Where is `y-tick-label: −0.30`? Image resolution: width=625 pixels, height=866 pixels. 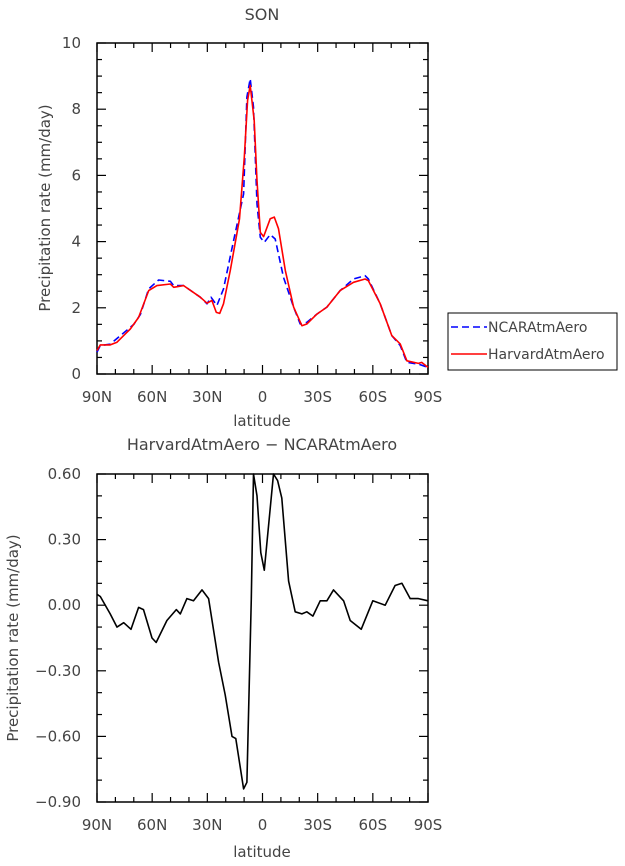
y-tick-label: −0.30 is located at coordinates (58, 671).